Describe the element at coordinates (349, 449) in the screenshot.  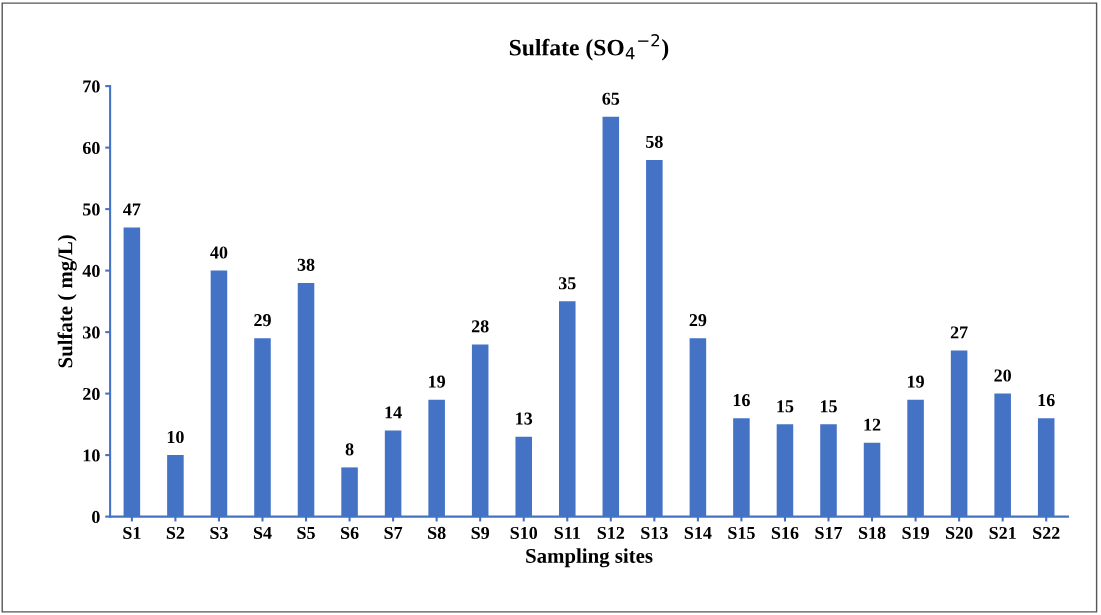
I see `data-label: 8` at that location.